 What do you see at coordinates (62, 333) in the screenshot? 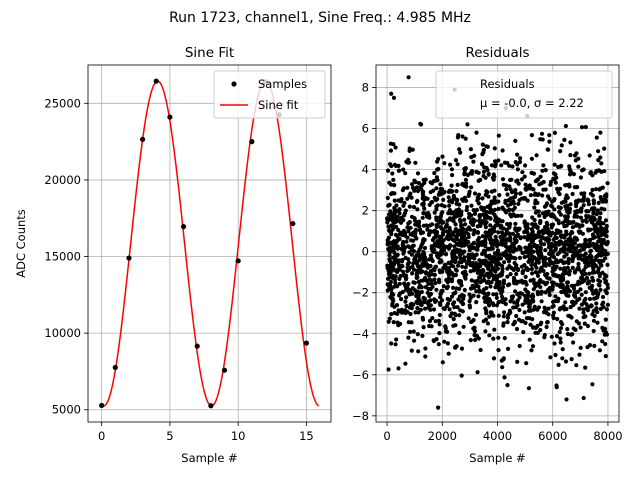
I see `sine-ytick-label-1: 10000` at bounding box center [62, 333].